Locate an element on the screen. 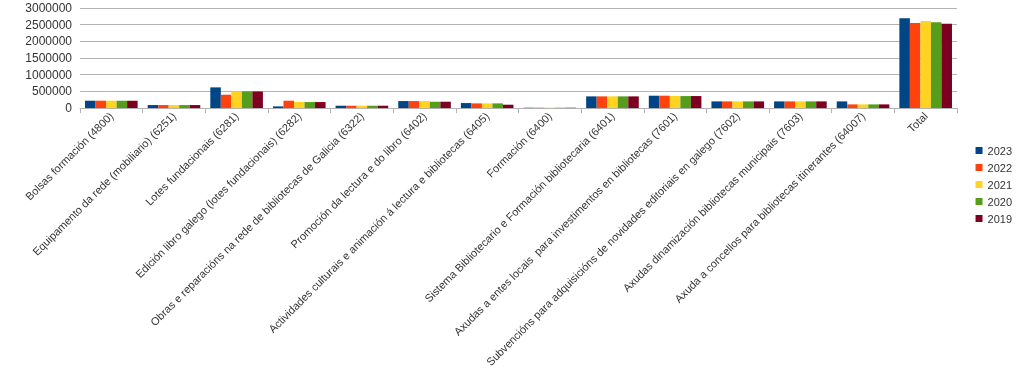 Image resolution: width=1023 pixels, height=370 pixels. legend-label: 2022 is located at coordinates (1000, 167).